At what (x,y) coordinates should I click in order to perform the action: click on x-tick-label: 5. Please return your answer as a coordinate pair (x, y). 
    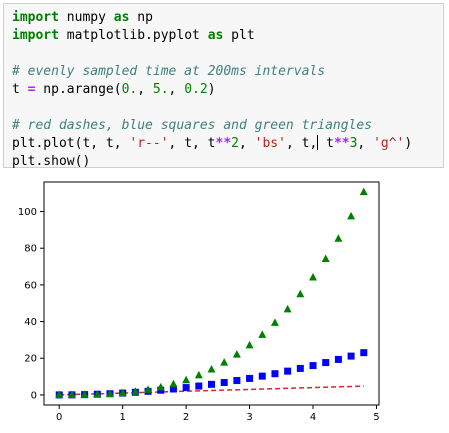
    Looking at the image, I should click on (376, 417).